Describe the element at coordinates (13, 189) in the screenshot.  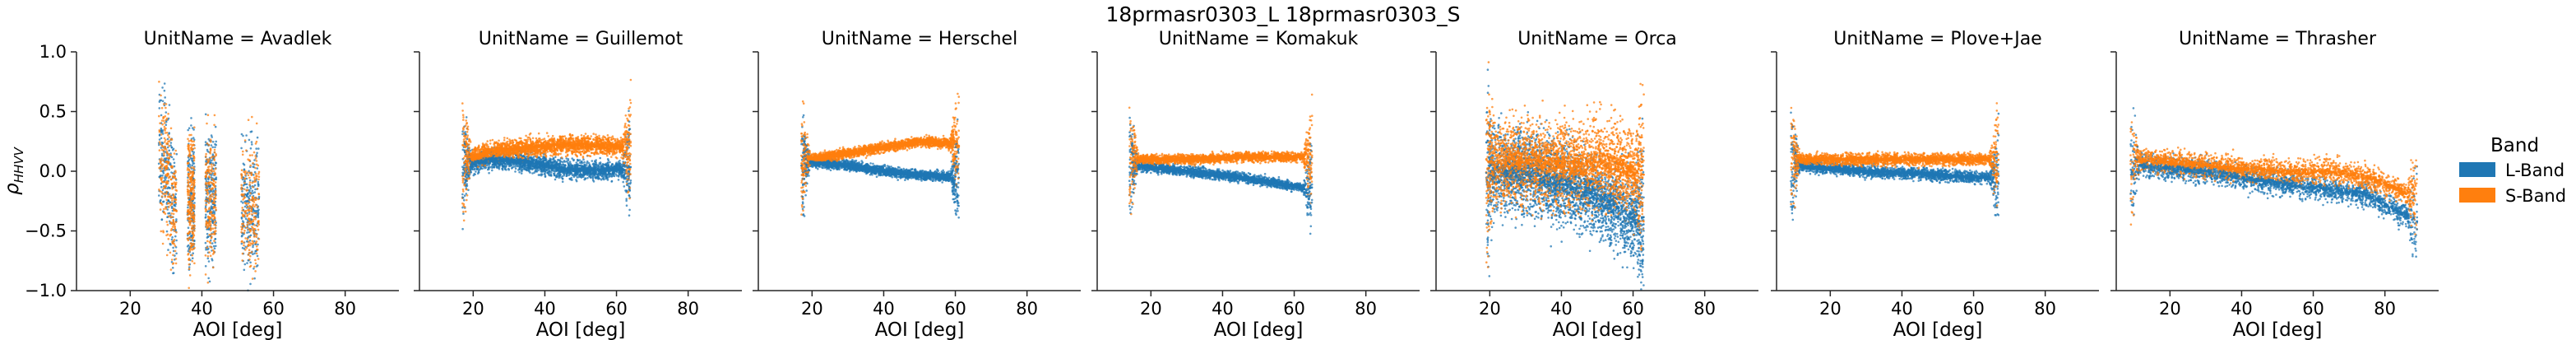
I see `y-axis-label-main: ρ` at that location.